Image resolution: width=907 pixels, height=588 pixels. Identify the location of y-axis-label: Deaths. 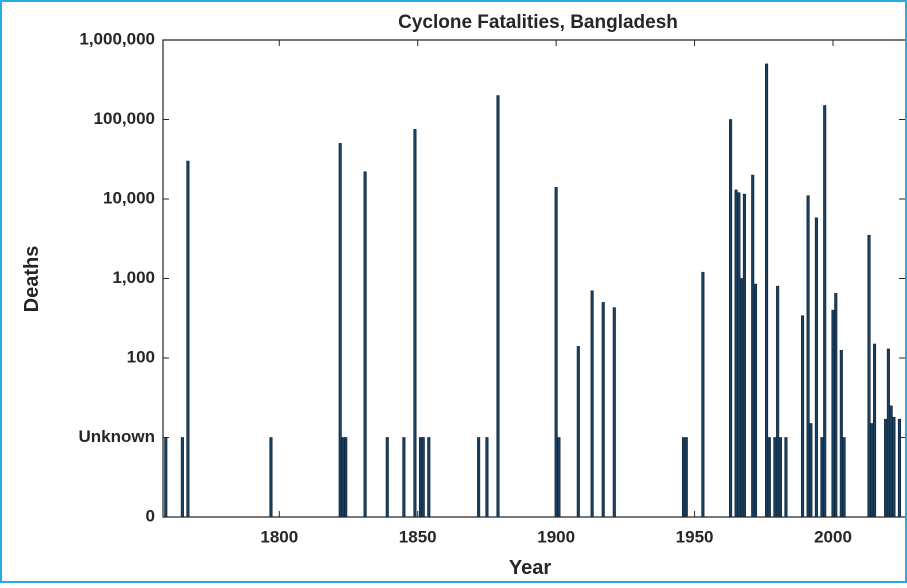
(32, 279).